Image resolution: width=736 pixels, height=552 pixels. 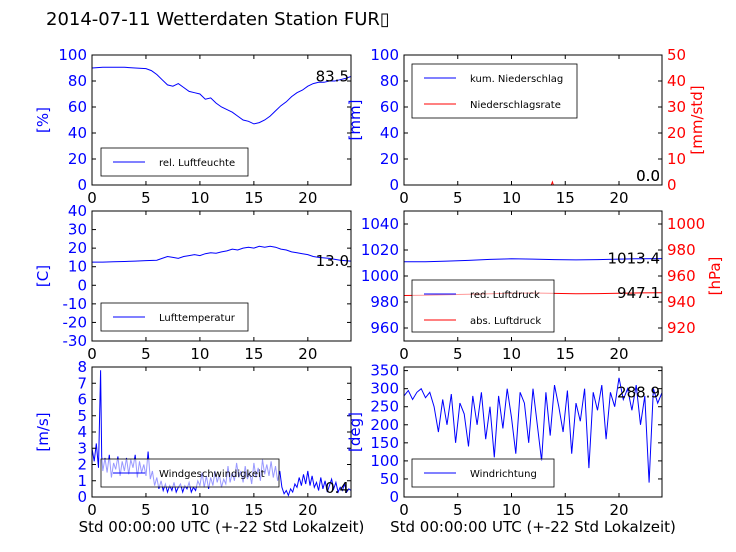 I want to click on y-tick-label-right: 940, so click(x=681, y=302).